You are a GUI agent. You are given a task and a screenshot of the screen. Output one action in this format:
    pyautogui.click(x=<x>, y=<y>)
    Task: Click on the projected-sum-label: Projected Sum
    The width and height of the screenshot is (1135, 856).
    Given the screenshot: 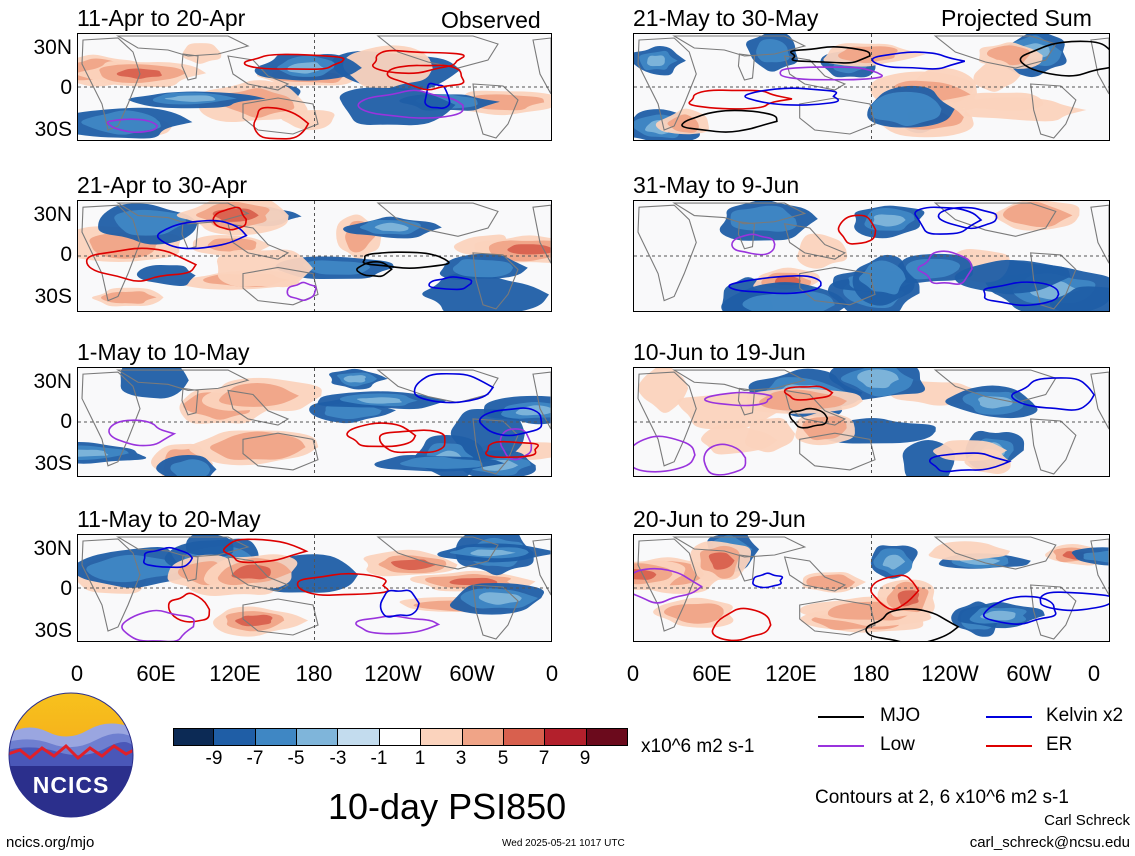 What is the action you would take?
    pyautogui.click(x=1016, y=18)
    